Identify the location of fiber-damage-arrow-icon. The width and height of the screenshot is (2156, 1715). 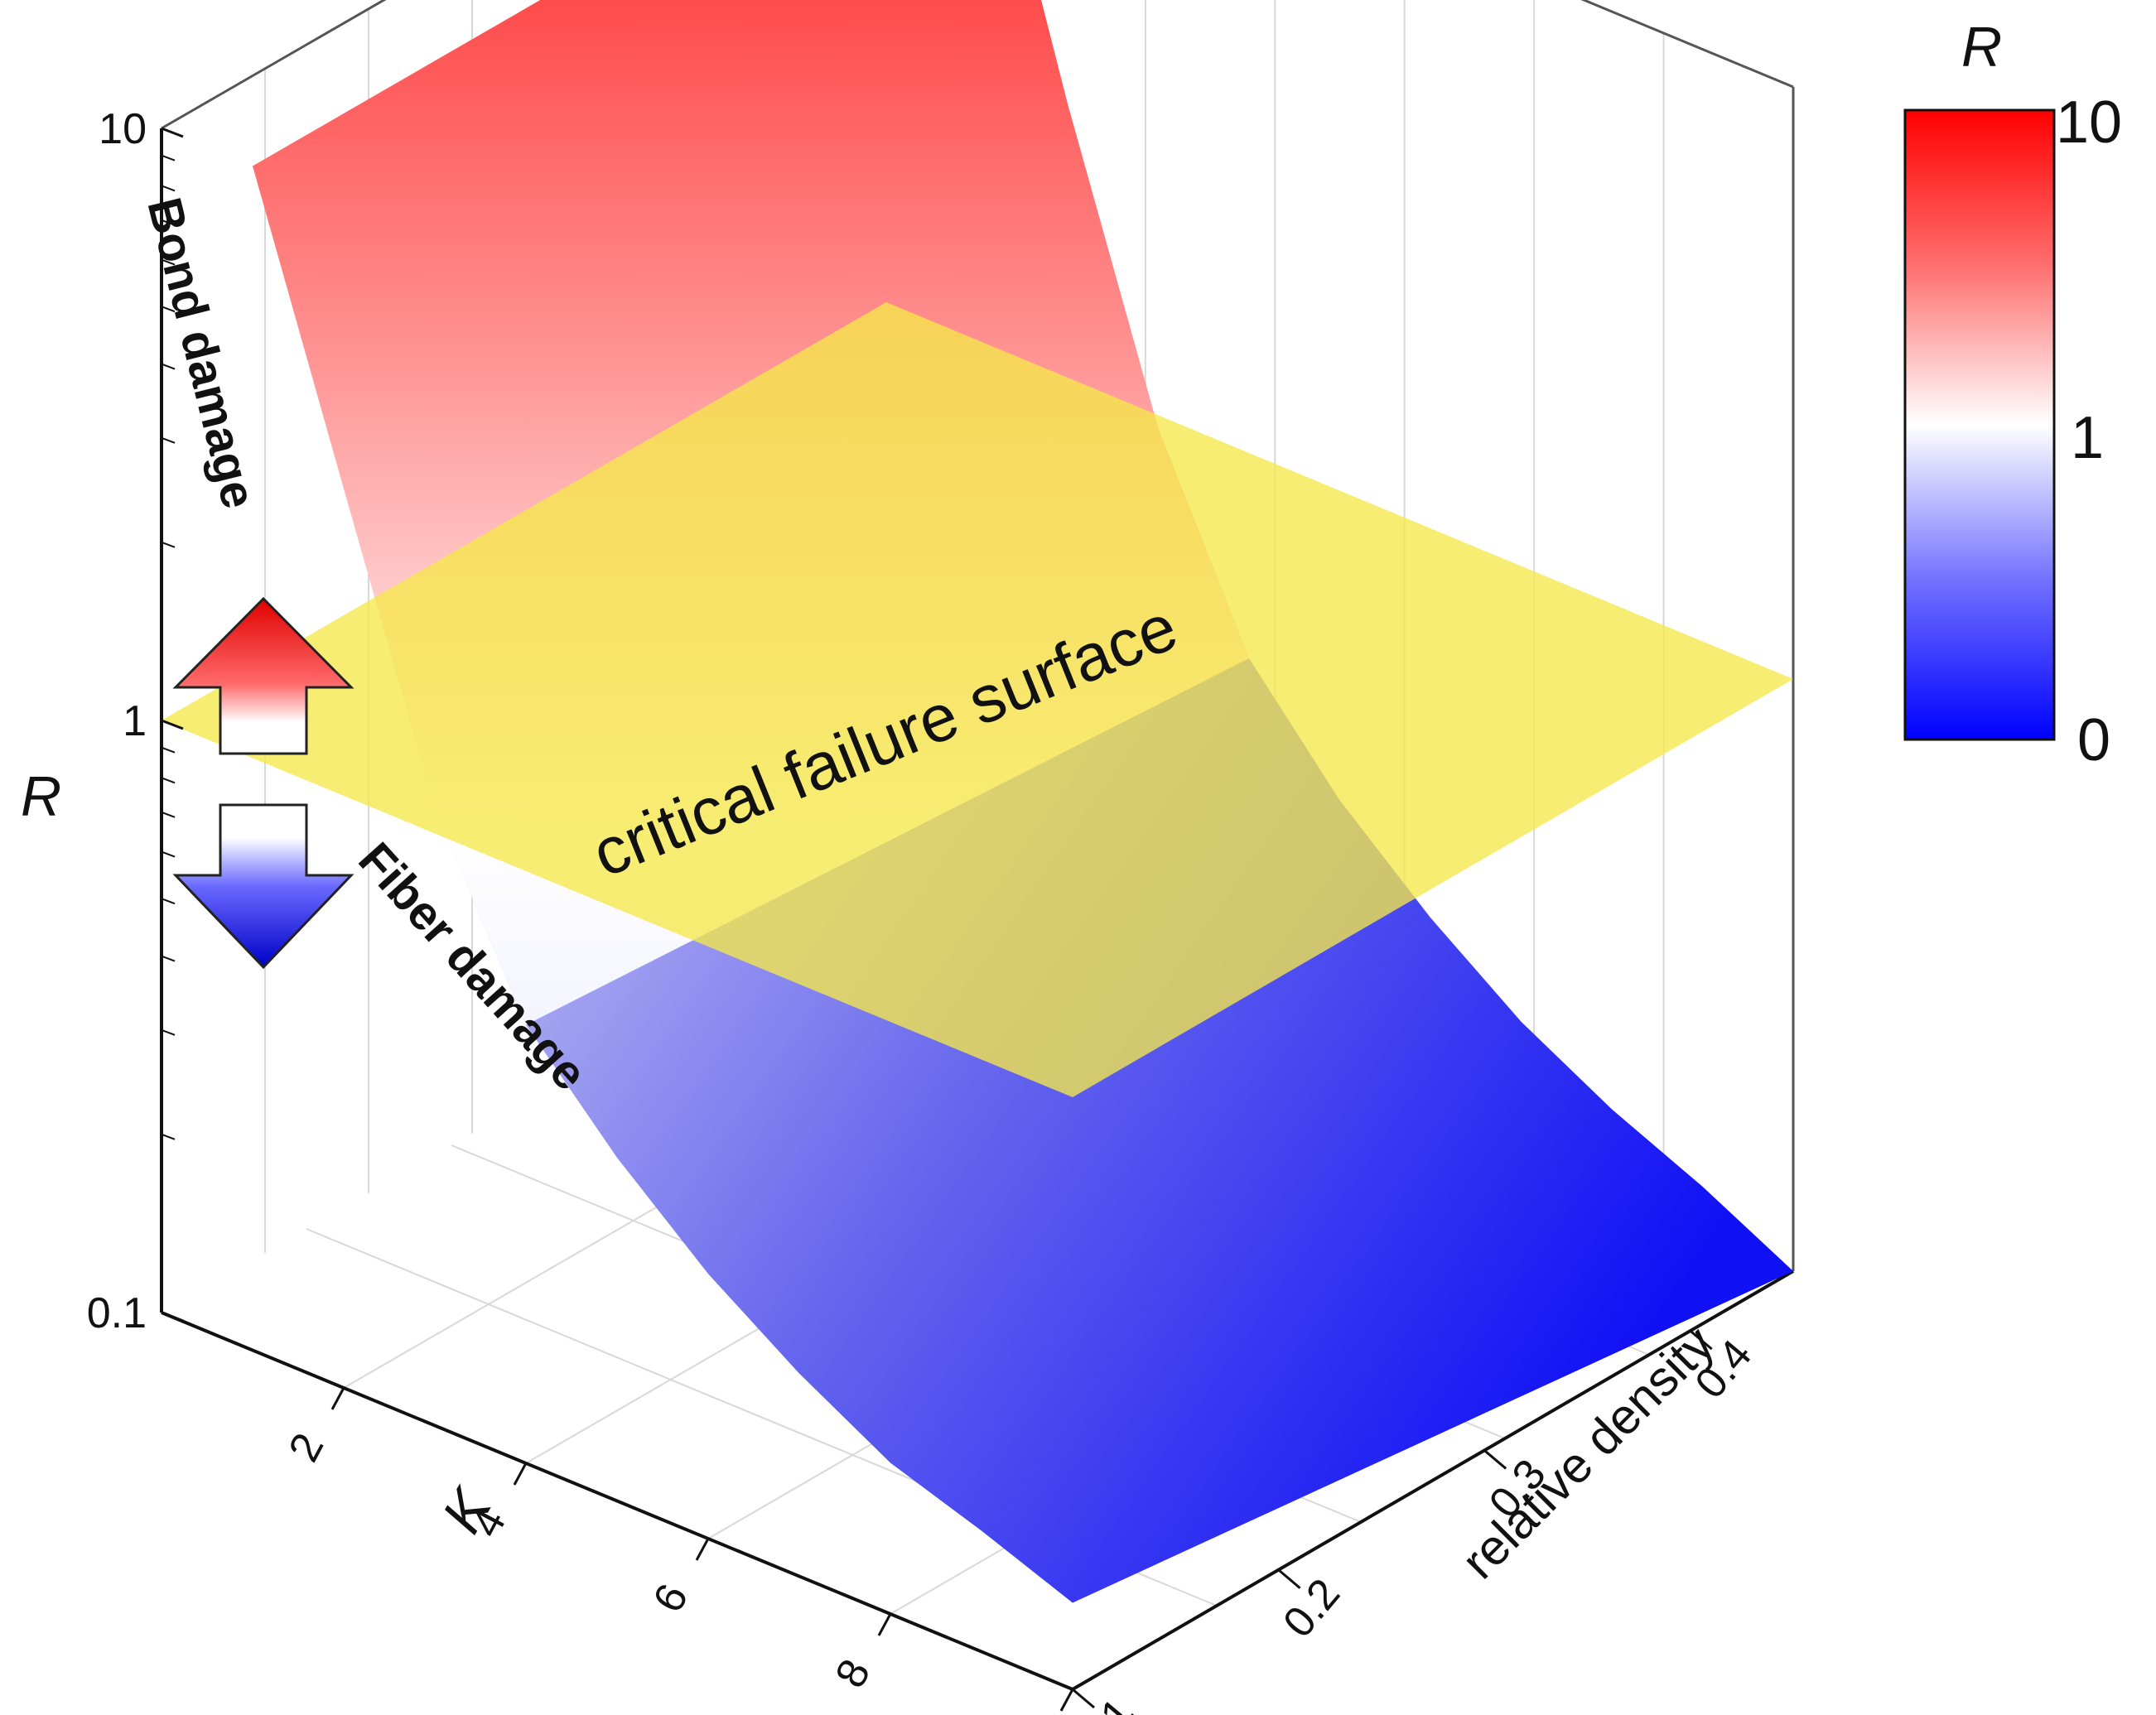
(263, 886).